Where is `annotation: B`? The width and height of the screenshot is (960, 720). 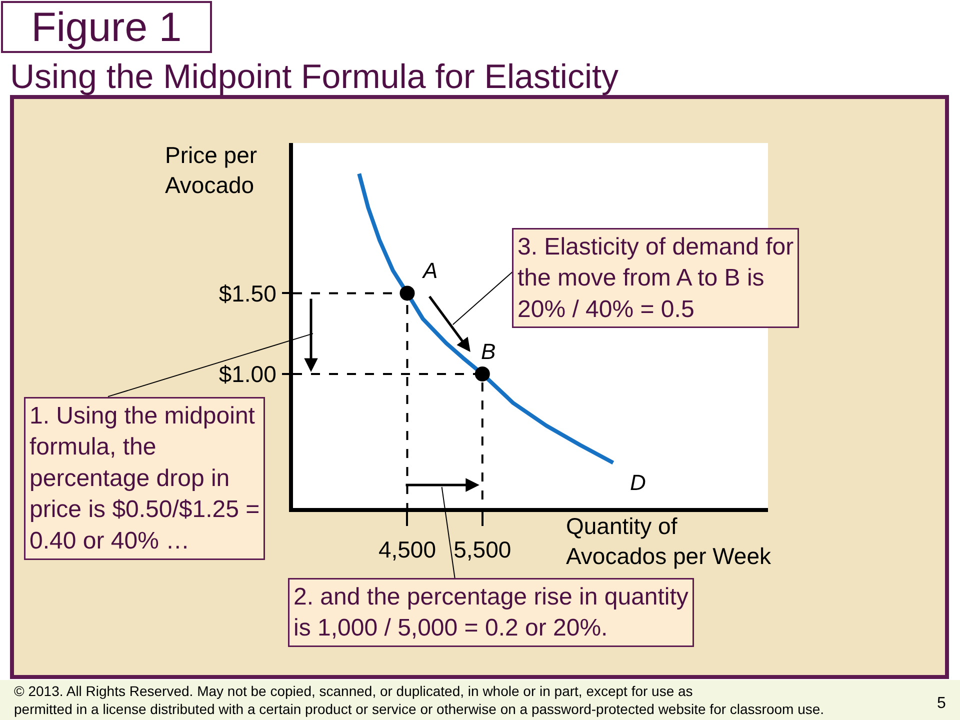 annotation: B is located at coordinates (488, 351).